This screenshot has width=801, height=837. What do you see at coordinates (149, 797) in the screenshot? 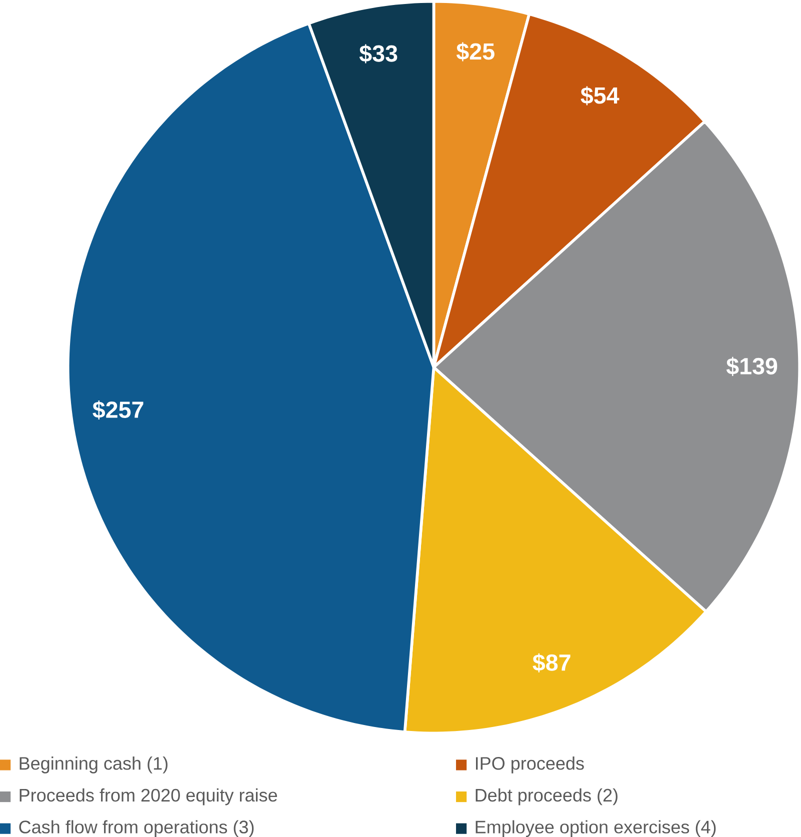
I see `legend-label: Proceeds from 2020 equity raise` at bounding box center [149, 797].